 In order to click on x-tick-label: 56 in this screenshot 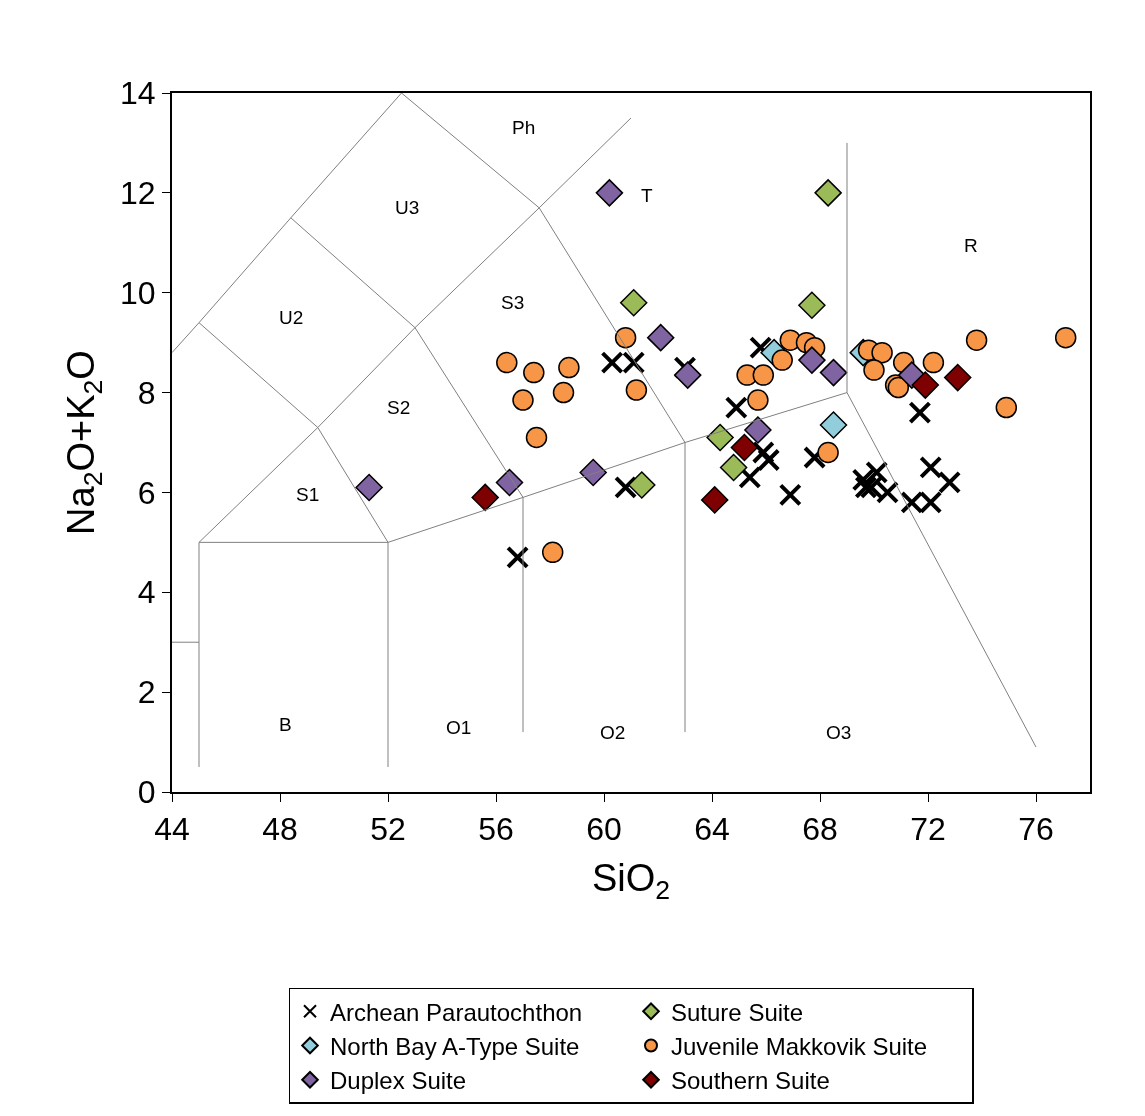, I will do `click(496, 829)`.